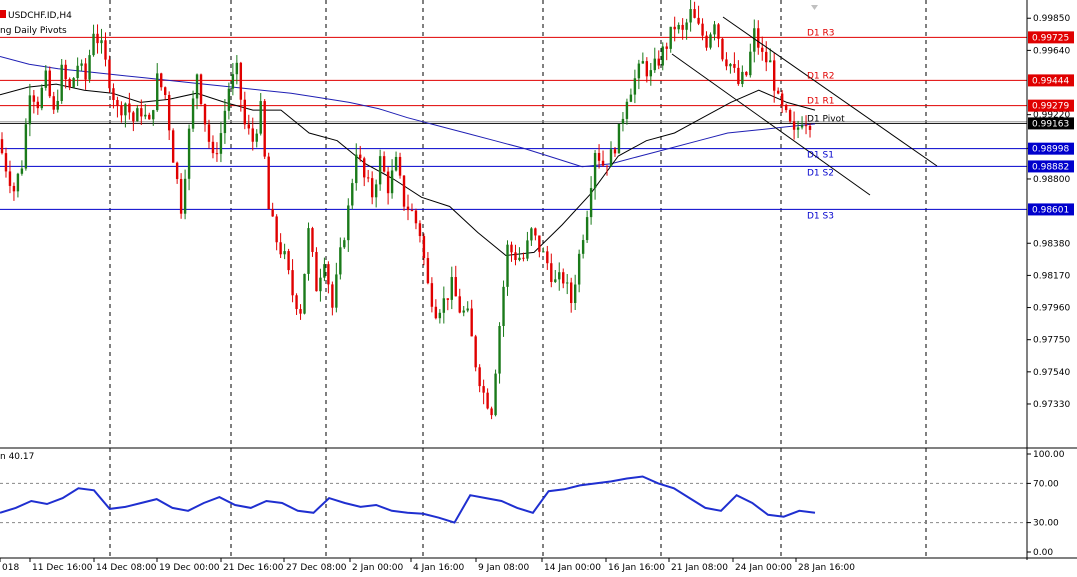  Describe the element at coordinates (699, 568) in the screenshot. I see `time-tick-label: 21 Jan 08:00` at that location.